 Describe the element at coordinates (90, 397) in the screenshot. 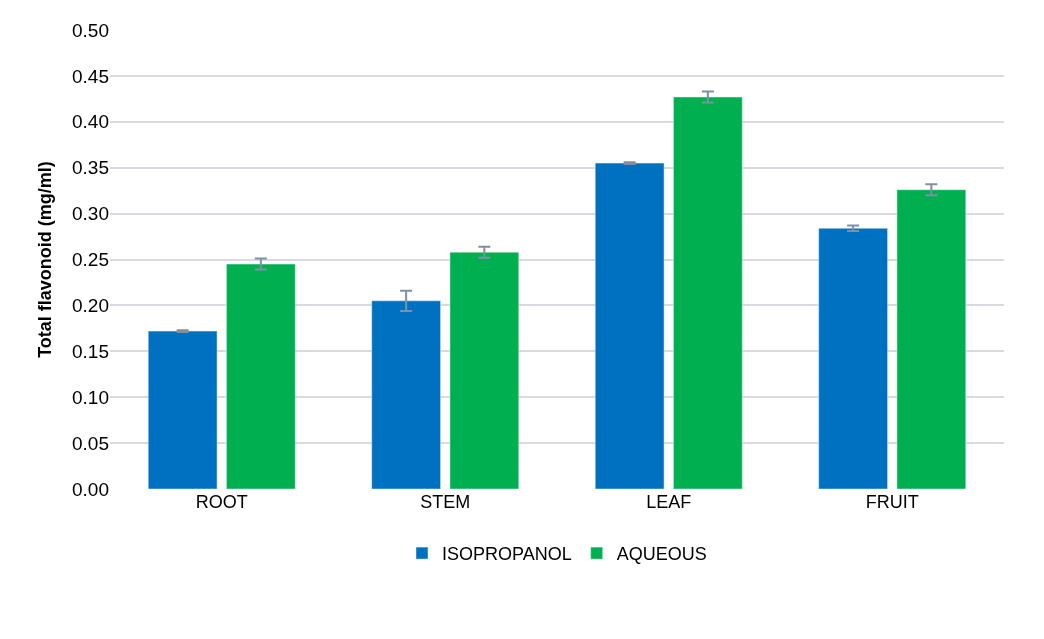

I see `y-tick-label: 0.10` at that location.